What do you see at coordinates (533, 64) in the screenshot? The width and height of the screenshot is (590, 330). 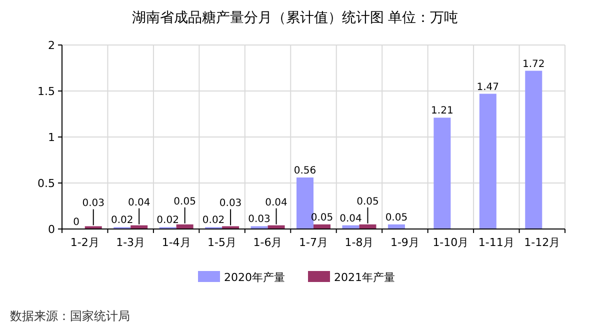 I see `data-label: 1.72` at bounding box center [533, 64].